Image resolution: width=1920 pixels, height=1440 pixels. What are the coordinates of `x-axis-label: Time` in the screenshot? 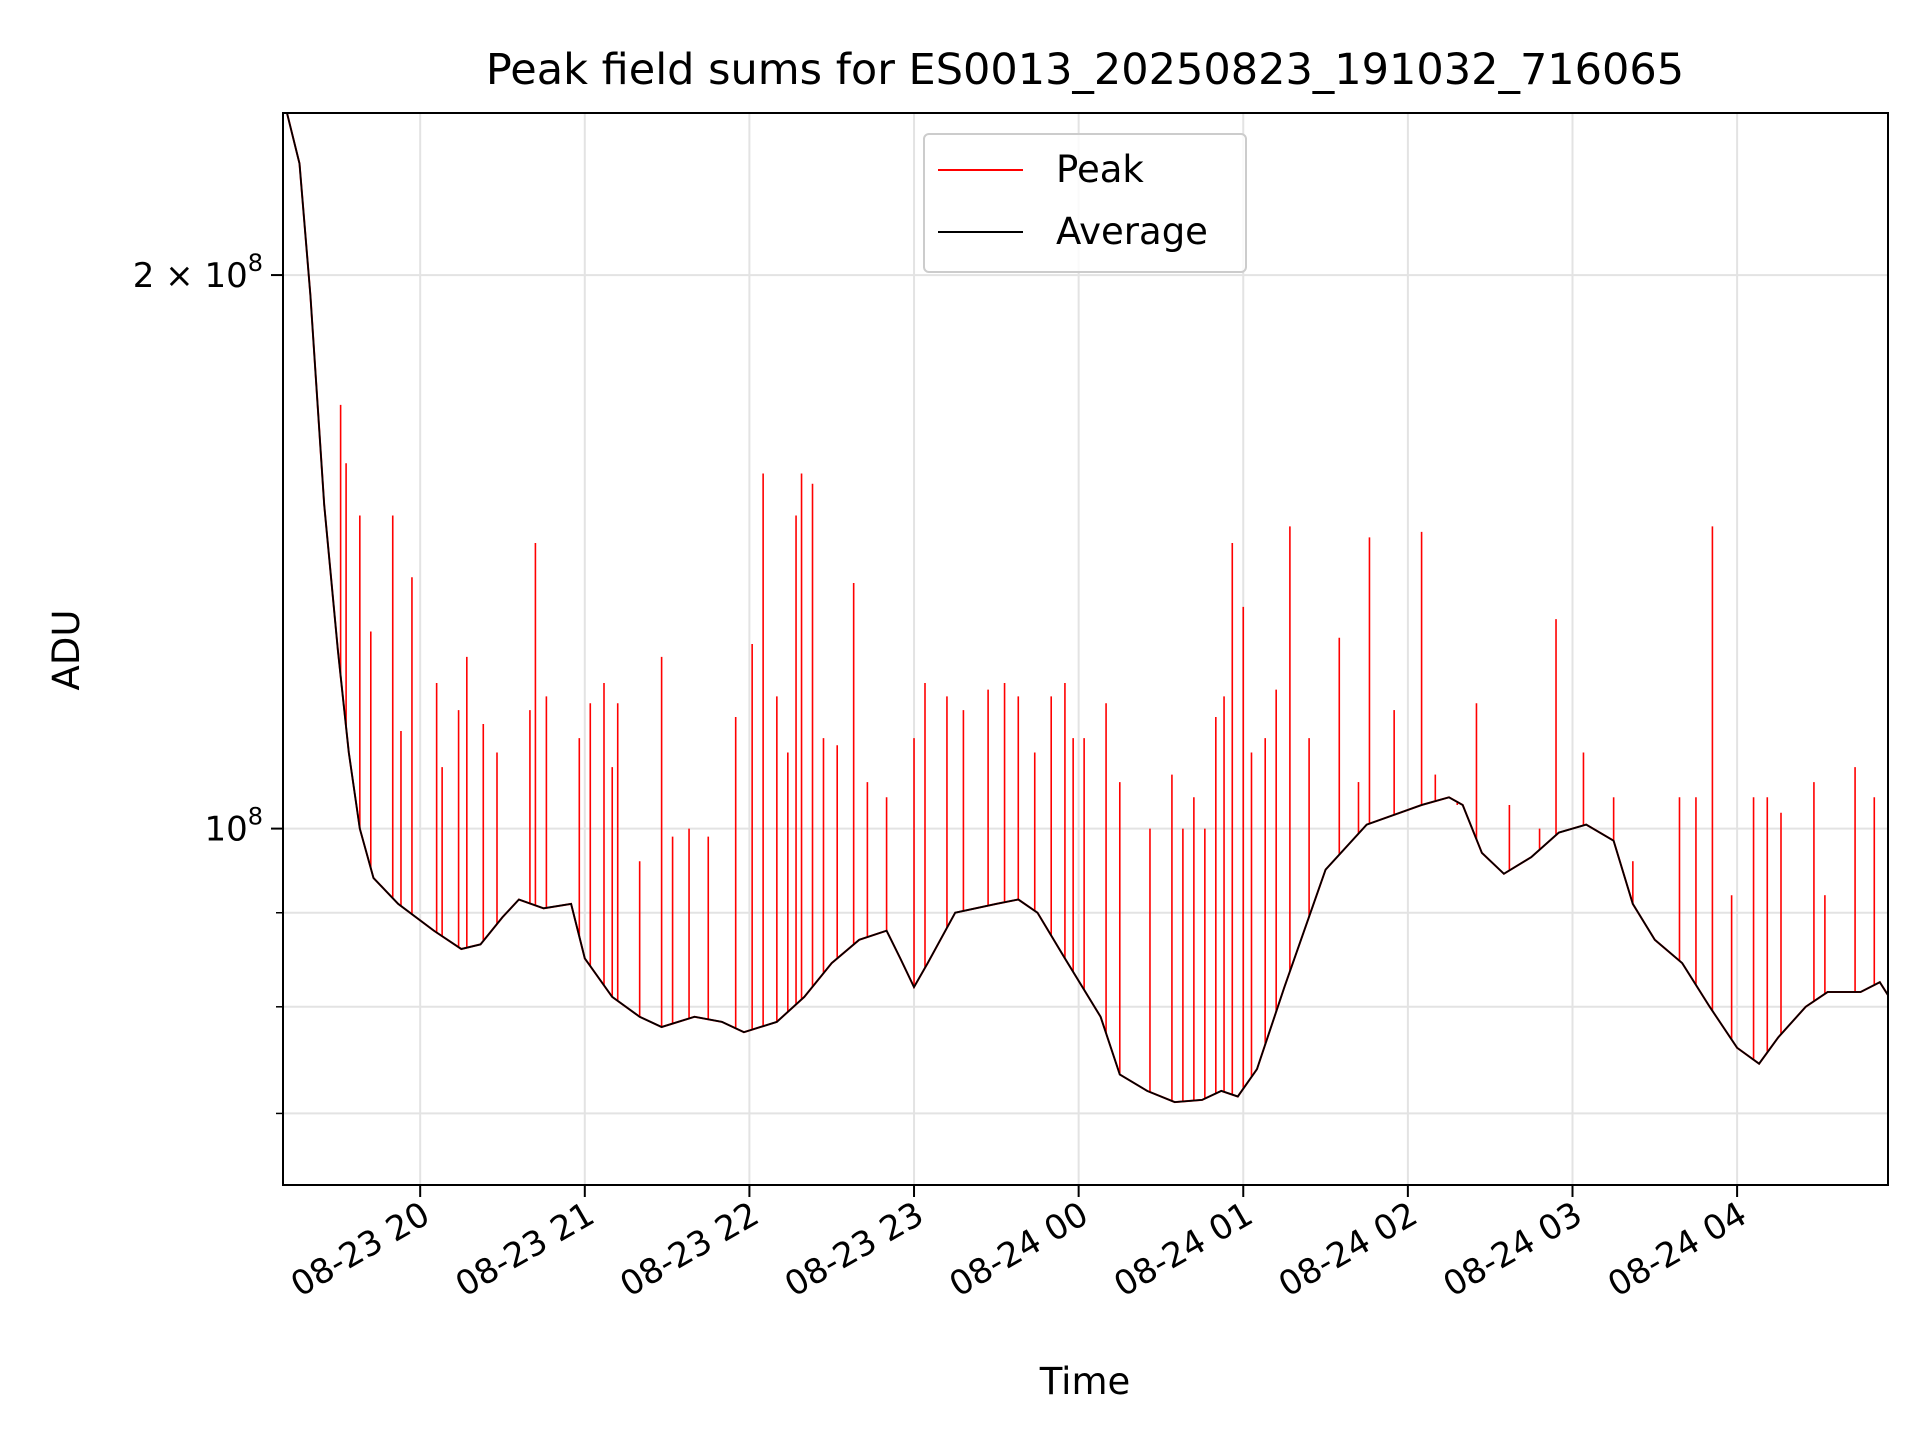 It's located at (1085, 1381).